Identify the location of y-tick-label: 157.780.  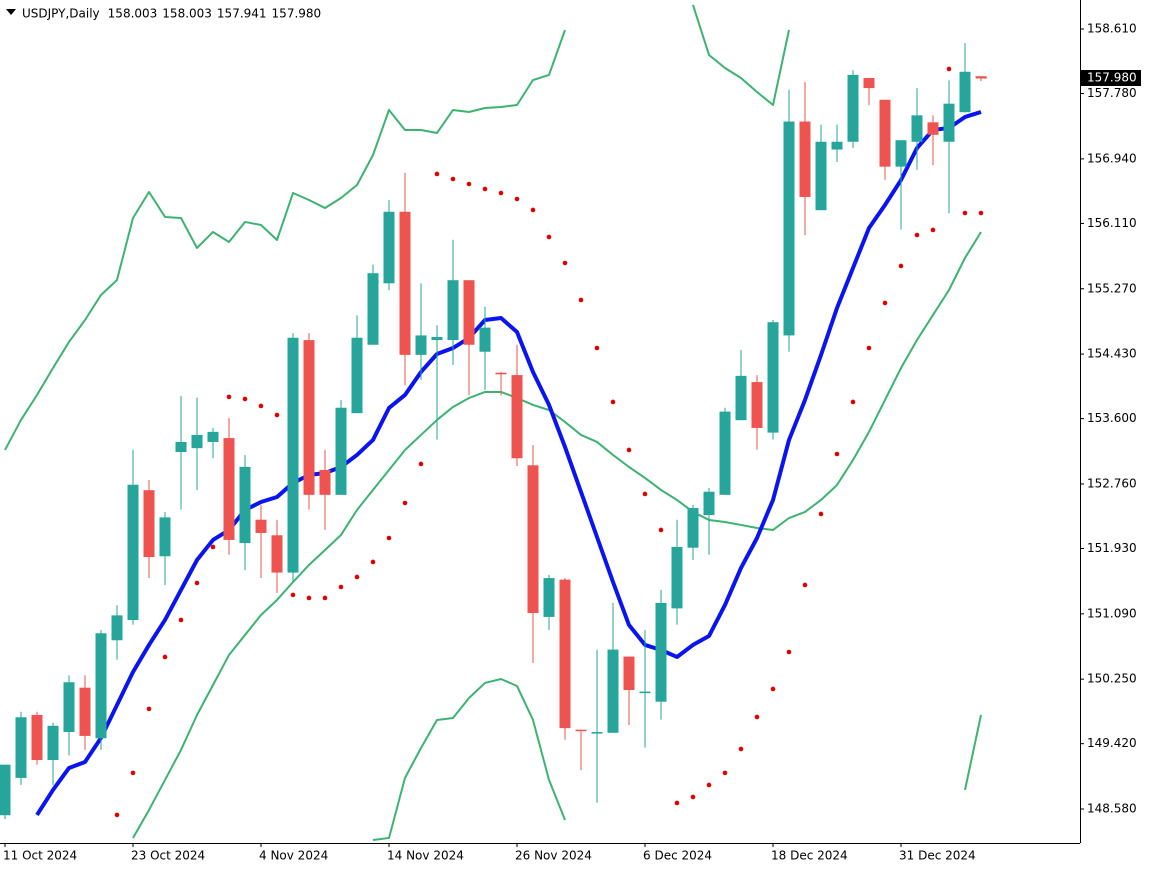
(1112, 93).